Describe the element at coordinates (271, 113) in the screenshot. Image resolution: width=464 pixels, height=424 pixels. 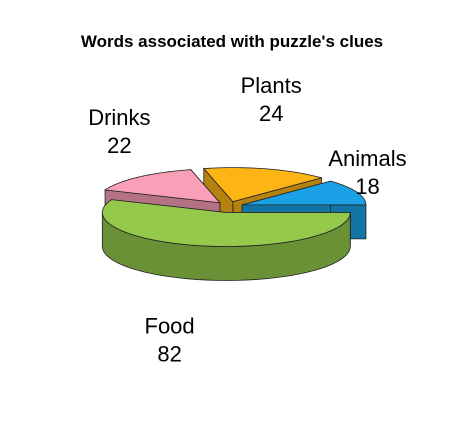
I see `slice-label-value: 24` at that location.